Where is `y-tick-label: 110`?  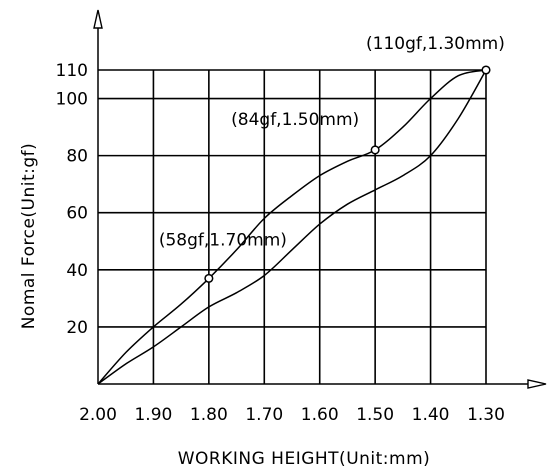 y-tick-label: 110 is located at coordinates (72, 71).